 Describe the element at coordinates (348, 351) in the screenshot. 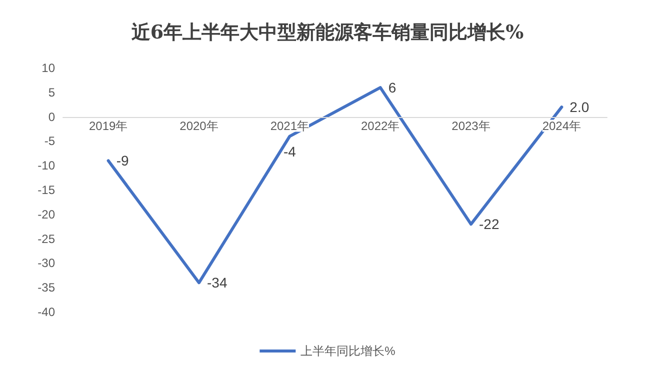

I see `legend-label: 上半年同比增长%` at that location.